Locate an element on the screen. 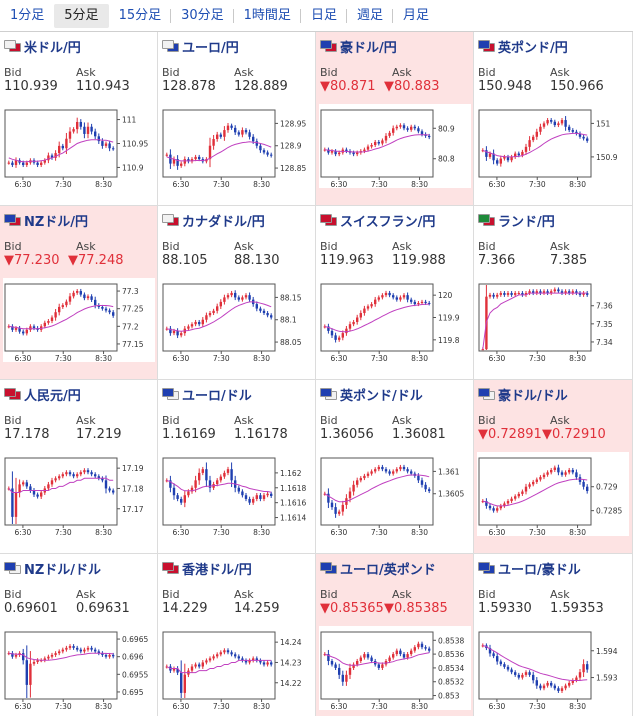 Image resolution: width=633 pixels, height=716 pixels. x-tick-label: 8:30 is located at coordinates (261, 184).